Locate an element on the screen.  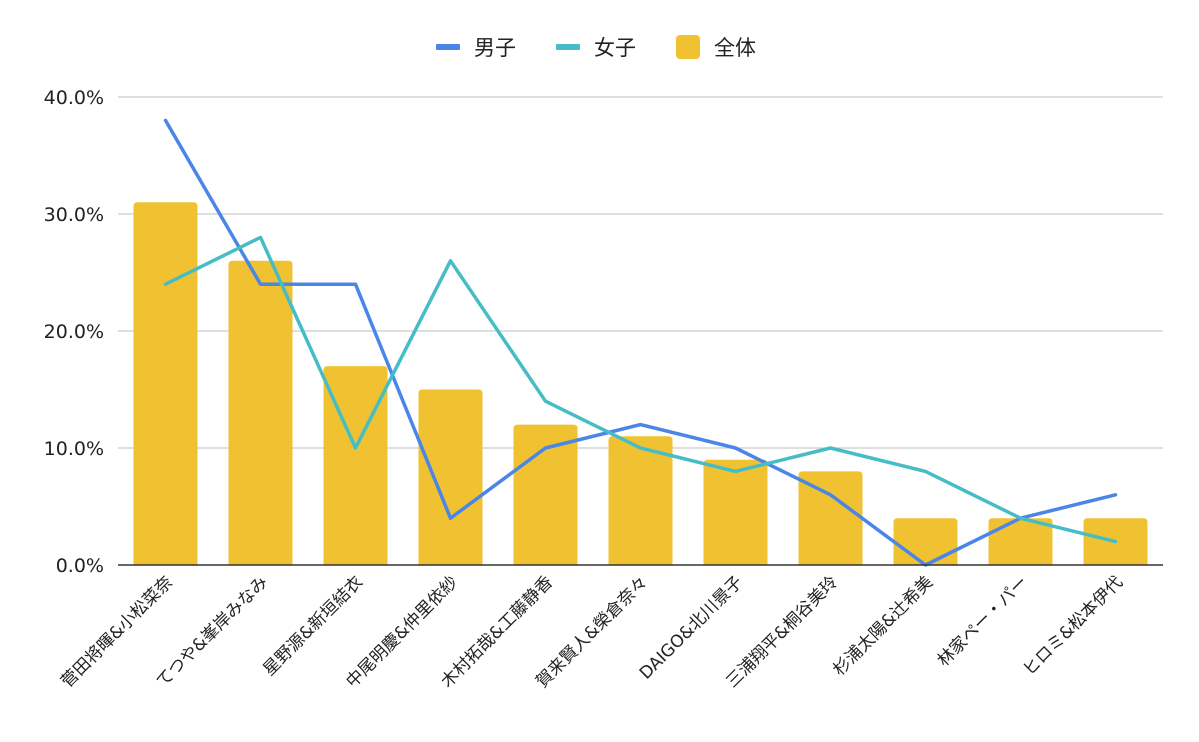
legend-label: 女子 is located at coordinates (615, 48).